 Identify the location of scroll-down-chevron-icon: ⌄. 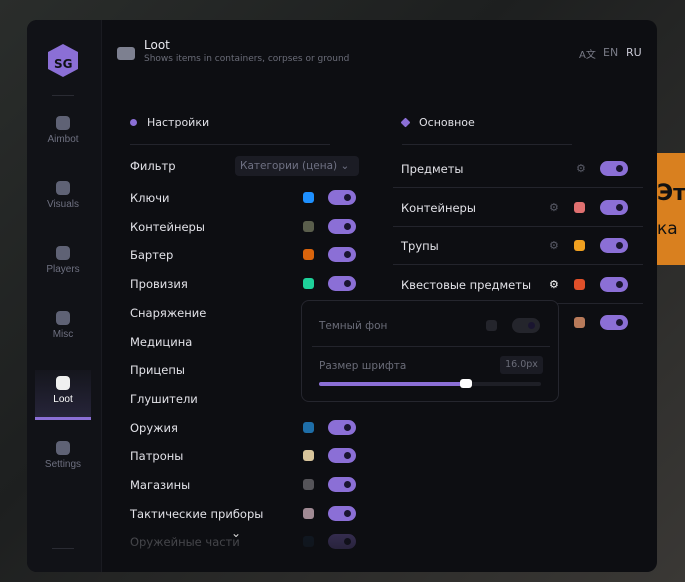
(236, 533).